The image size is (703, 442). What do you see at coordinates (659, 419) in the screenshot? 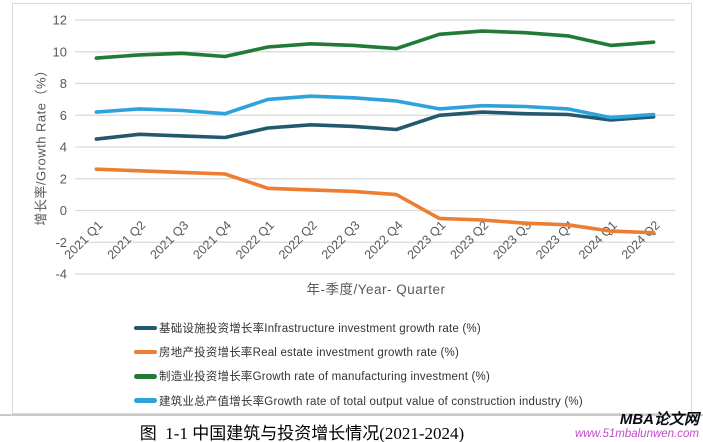
I see `watermark-site-name: MBA论文网` at bounding box center [659, 419].